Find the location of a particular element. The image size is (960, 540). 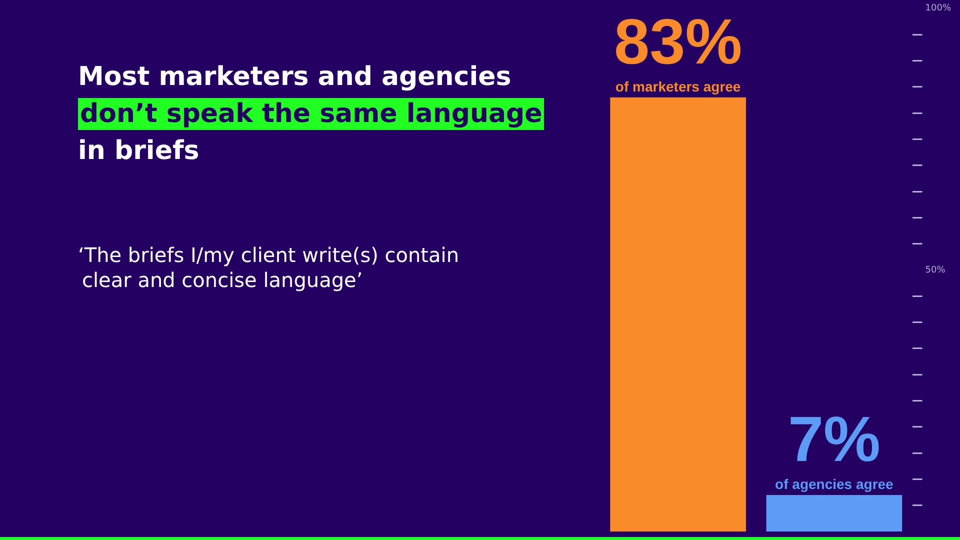

text: ‘The briefs I/my client write(s) contain clear and concise language’ is located at coordinates (269, 268).